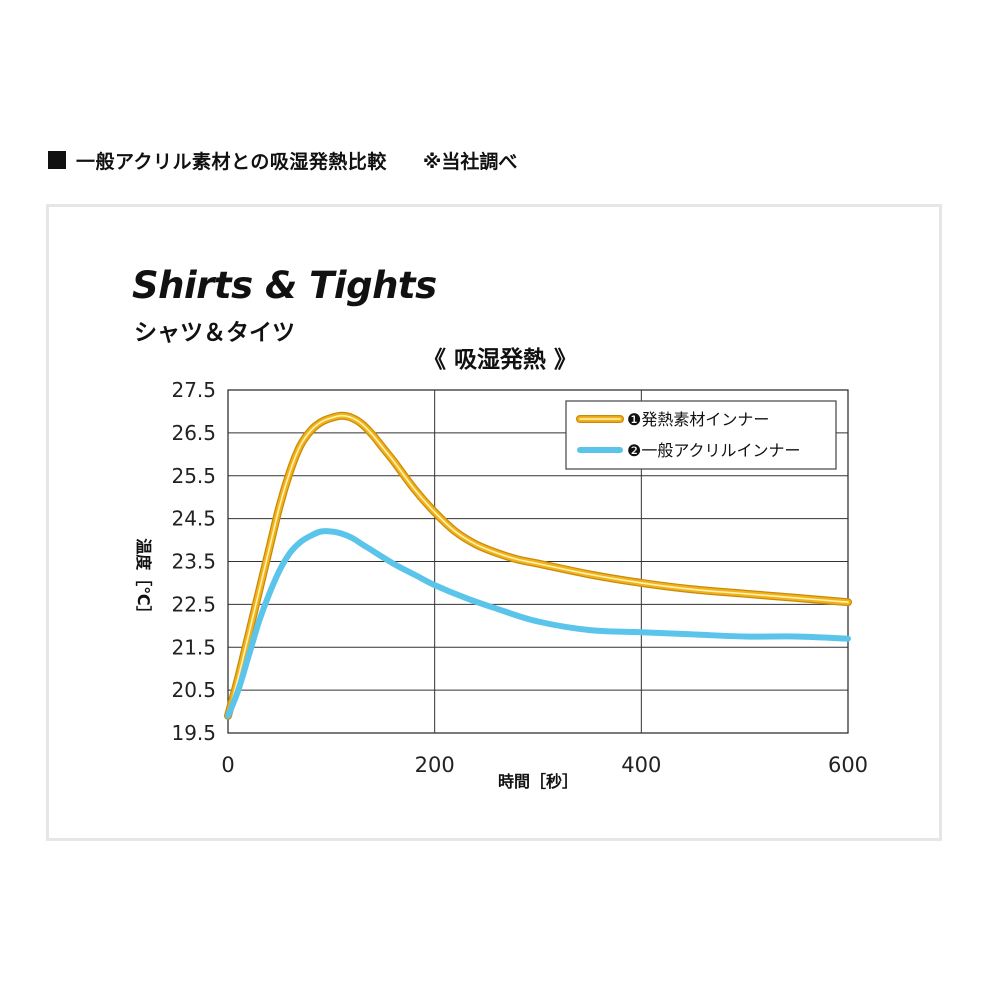 The width and height of the screenshot is (1000, 1000). What do you see at coordinates (701, 435) in the screenshot?
I see `legend-box` at bounding box center [701, 435].